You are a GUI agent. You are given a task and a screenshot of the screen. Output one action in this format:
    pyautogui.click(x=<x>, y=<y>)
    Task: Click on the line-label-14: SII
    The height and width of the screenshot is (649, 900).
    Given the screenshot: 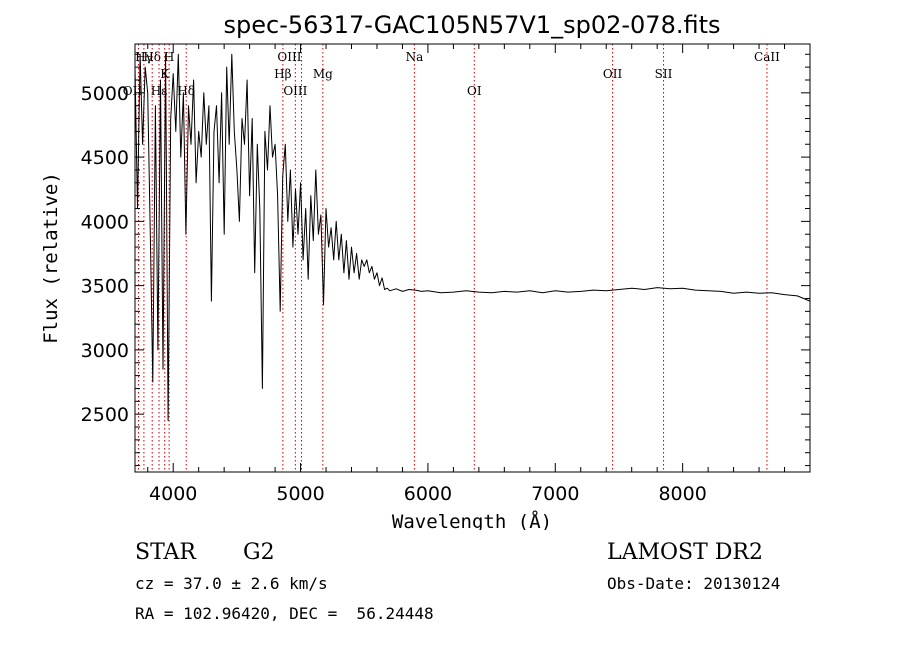 What is the action you would take?
    pyautogui.click(x=664, y=74)
    